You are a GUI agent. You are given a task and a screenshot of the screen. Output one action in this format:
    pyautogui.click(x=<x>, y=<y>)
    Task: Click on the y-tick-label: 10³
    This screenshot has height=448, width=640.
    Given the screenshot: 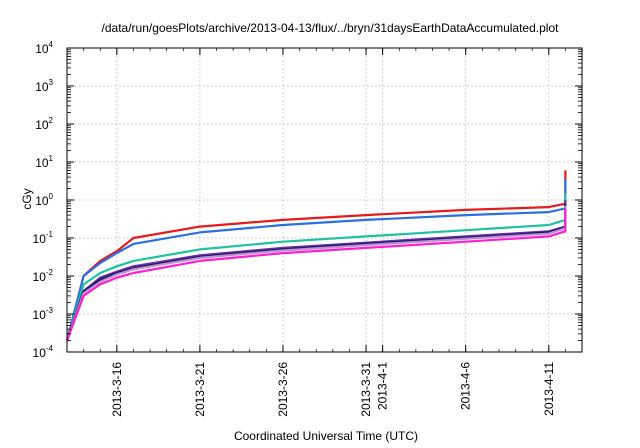 What is the action you would take?
    pyautogui.click(x=44, y=86)
    